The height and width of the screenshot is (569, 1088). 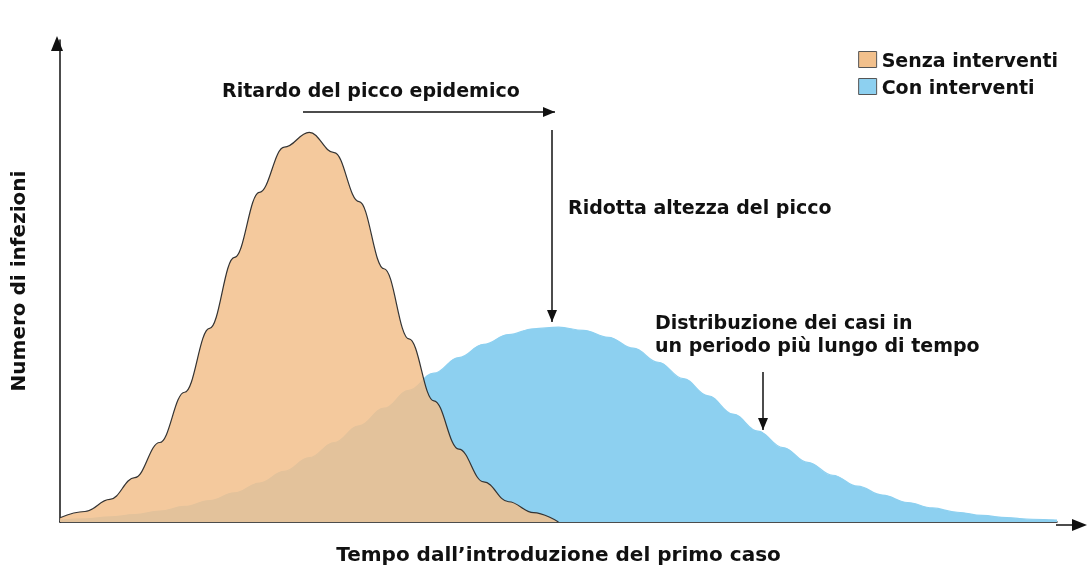 What do you see at coordinates (558, 554) in the screenshot?
I see `x-axis-title: Tempo dall’introduzione del primo caso` at bounding box center [558, 554].